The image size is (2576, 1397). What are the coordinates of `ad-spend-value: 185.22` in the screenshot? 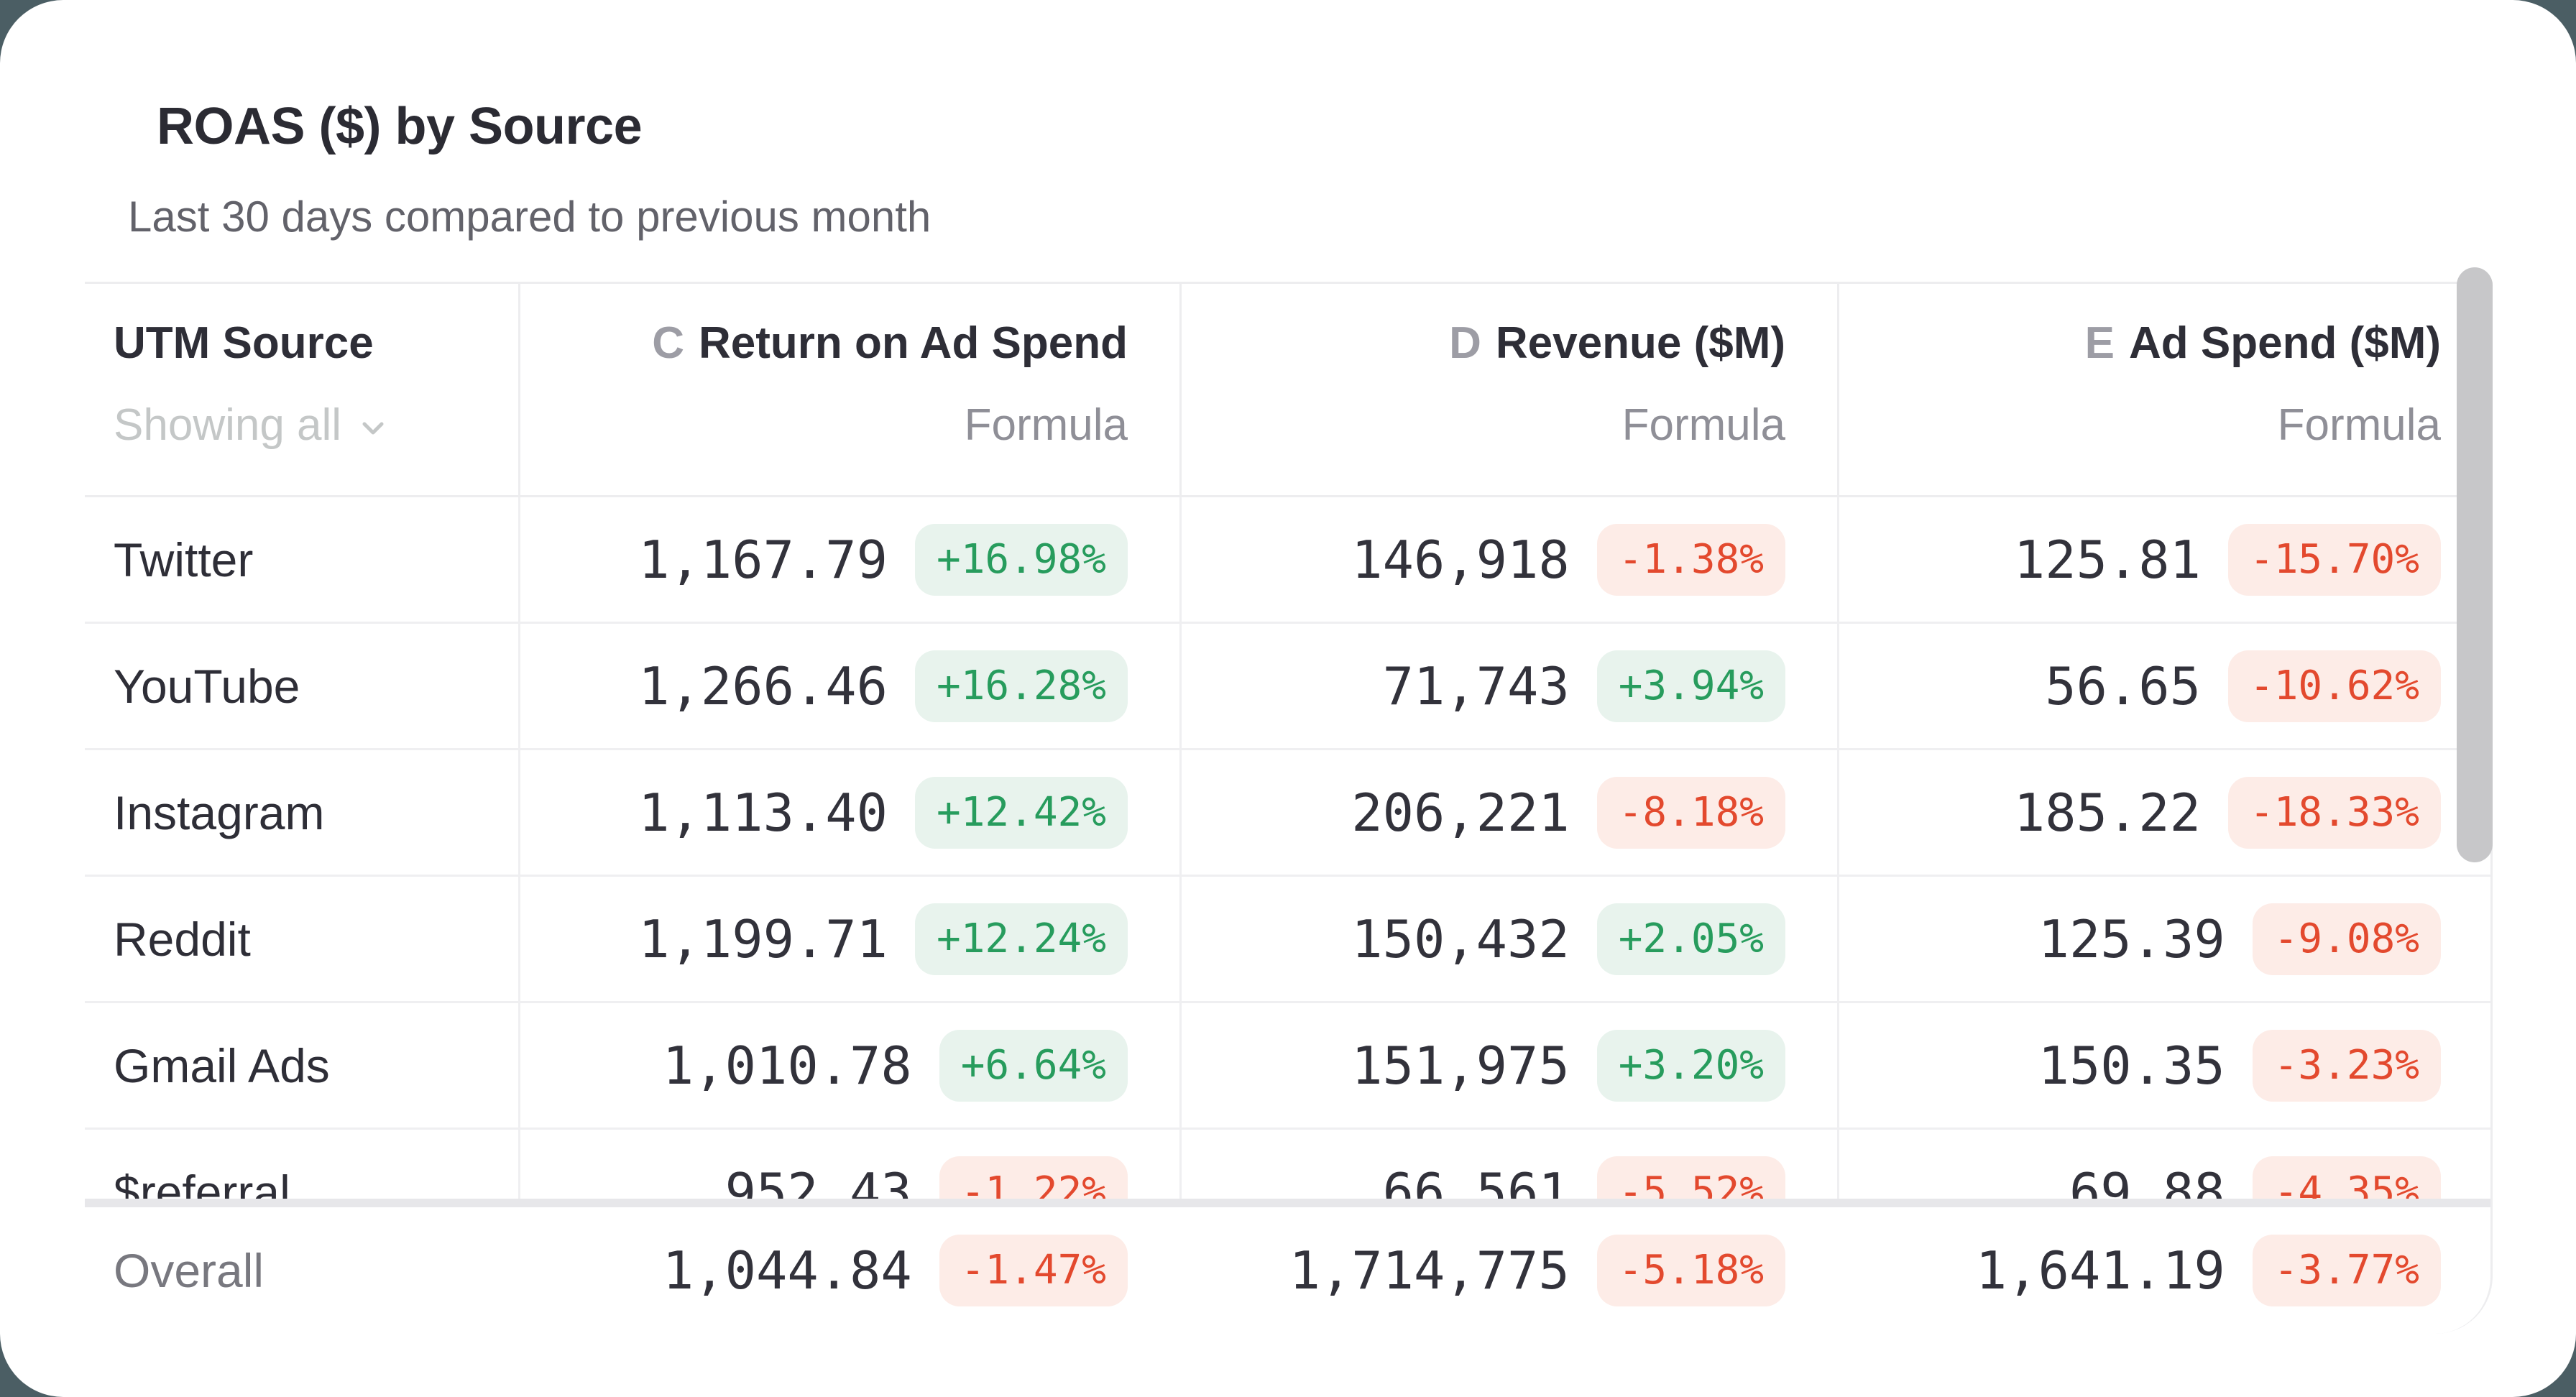 It's located at (2107, 812).